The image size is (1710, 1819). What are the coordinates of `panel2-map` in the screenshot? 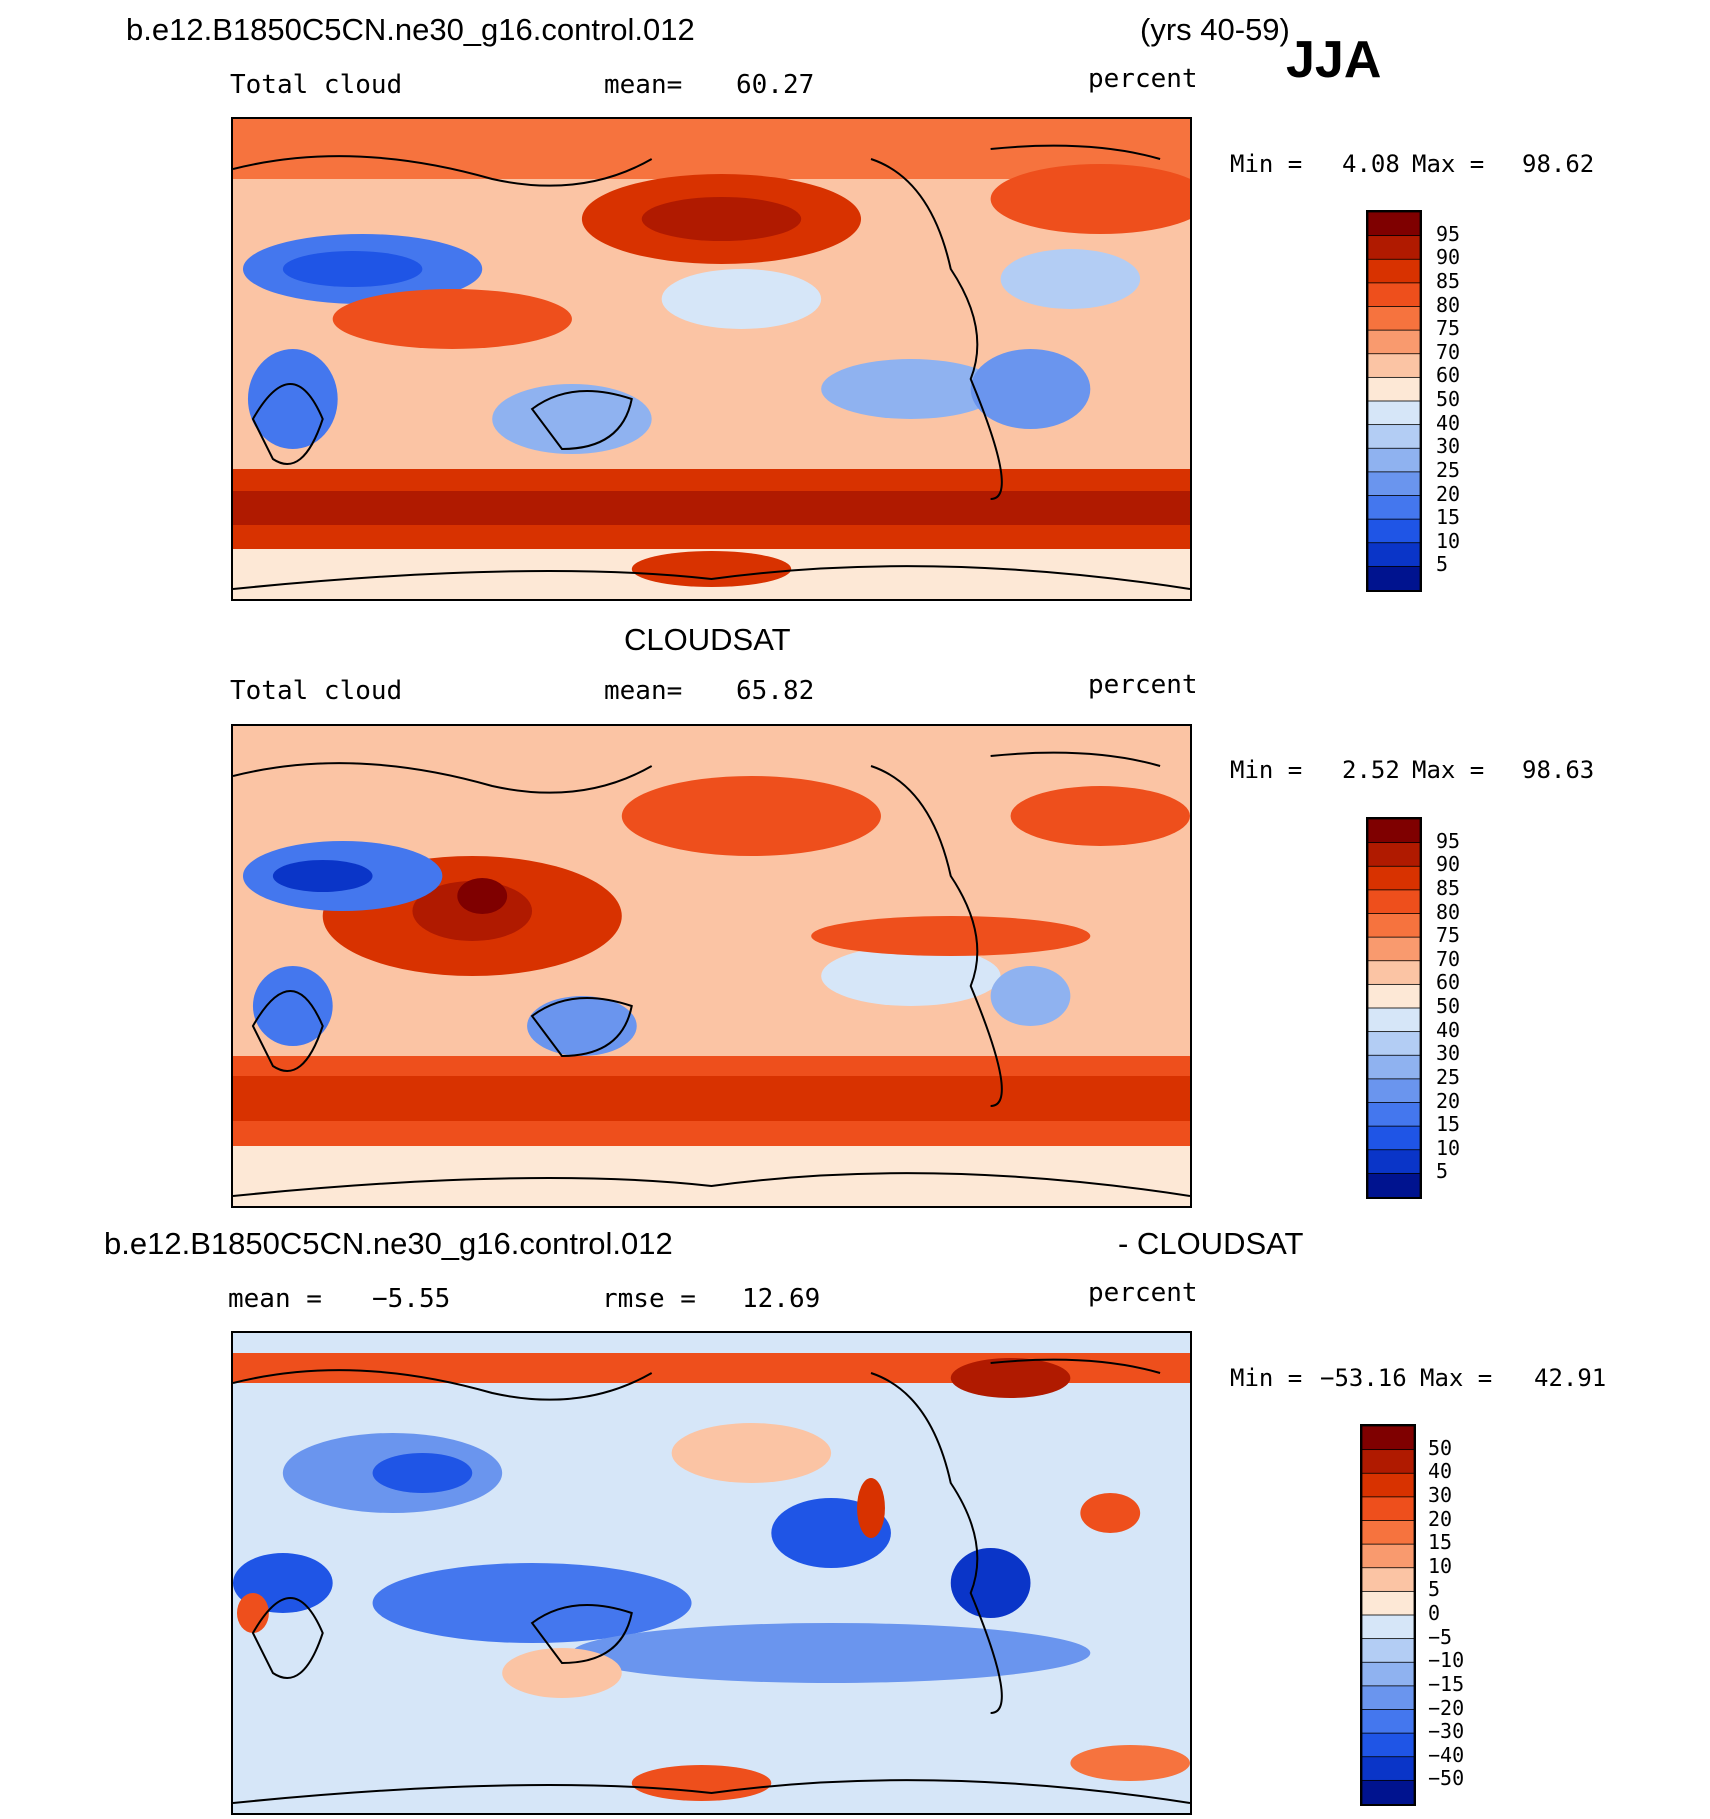 It's located at (711, 966).